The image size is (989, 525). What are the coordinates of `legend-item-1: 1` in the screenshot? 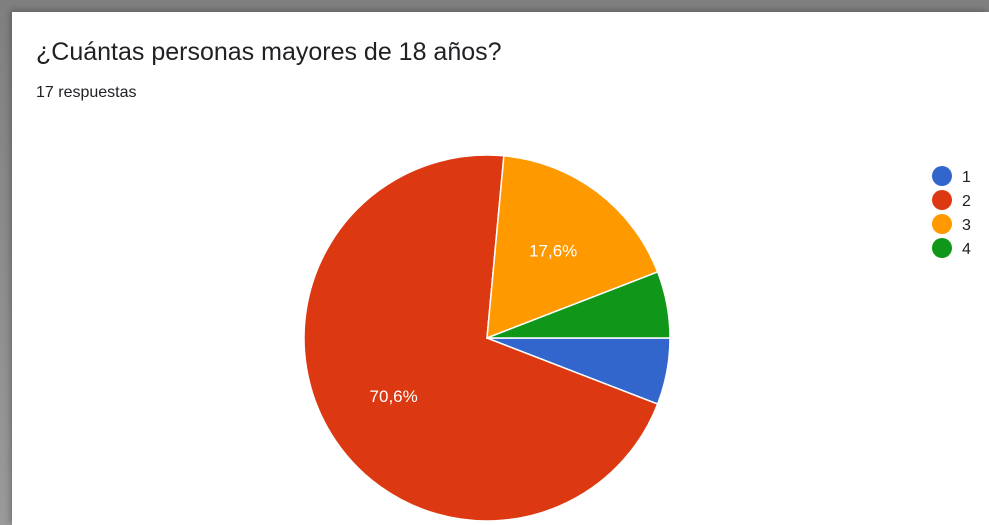 It's located at (951, 176).